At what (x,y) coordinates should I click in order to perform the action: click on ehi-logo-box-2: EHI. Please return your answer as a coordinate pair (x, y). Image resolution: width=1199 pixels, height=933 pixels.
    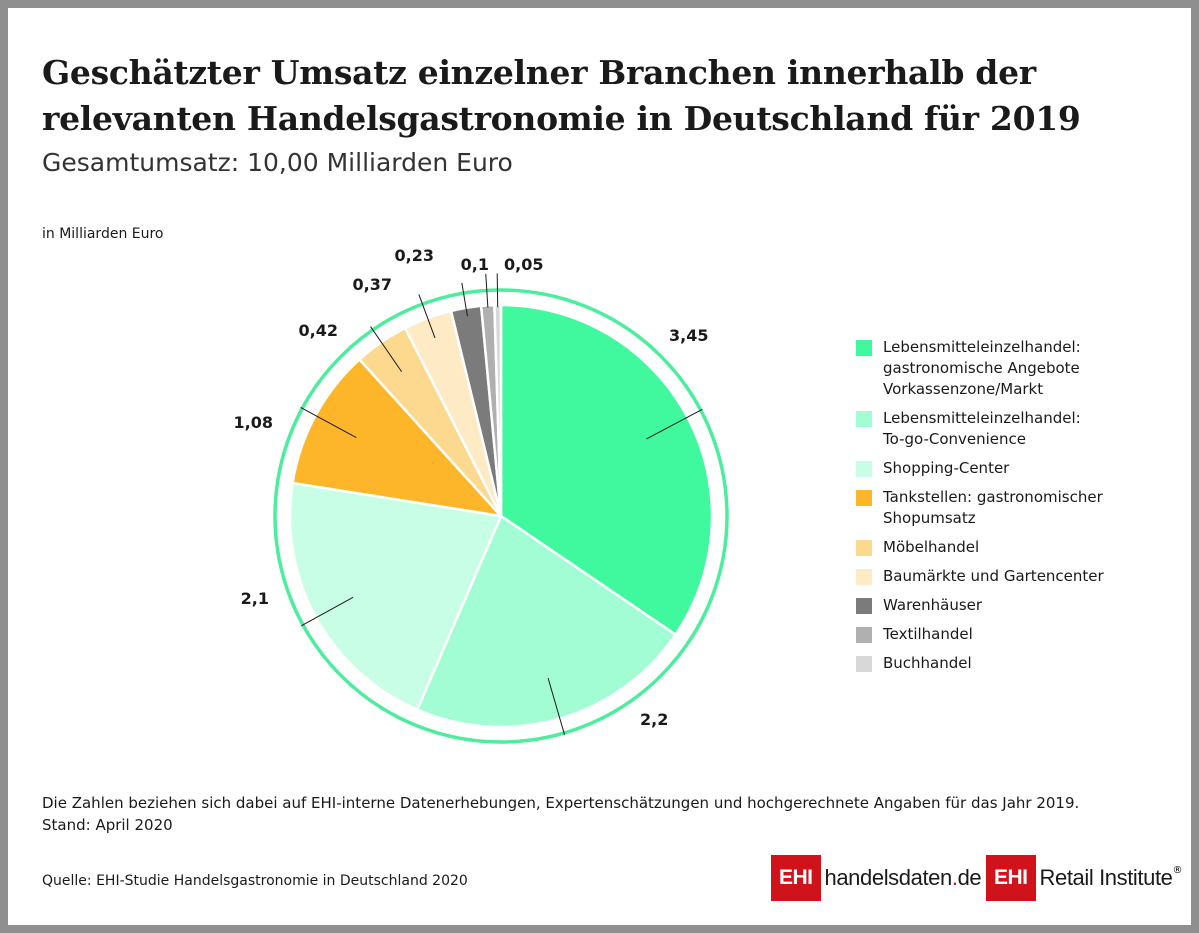
    Looking at the image, I should click on (1011, 878).